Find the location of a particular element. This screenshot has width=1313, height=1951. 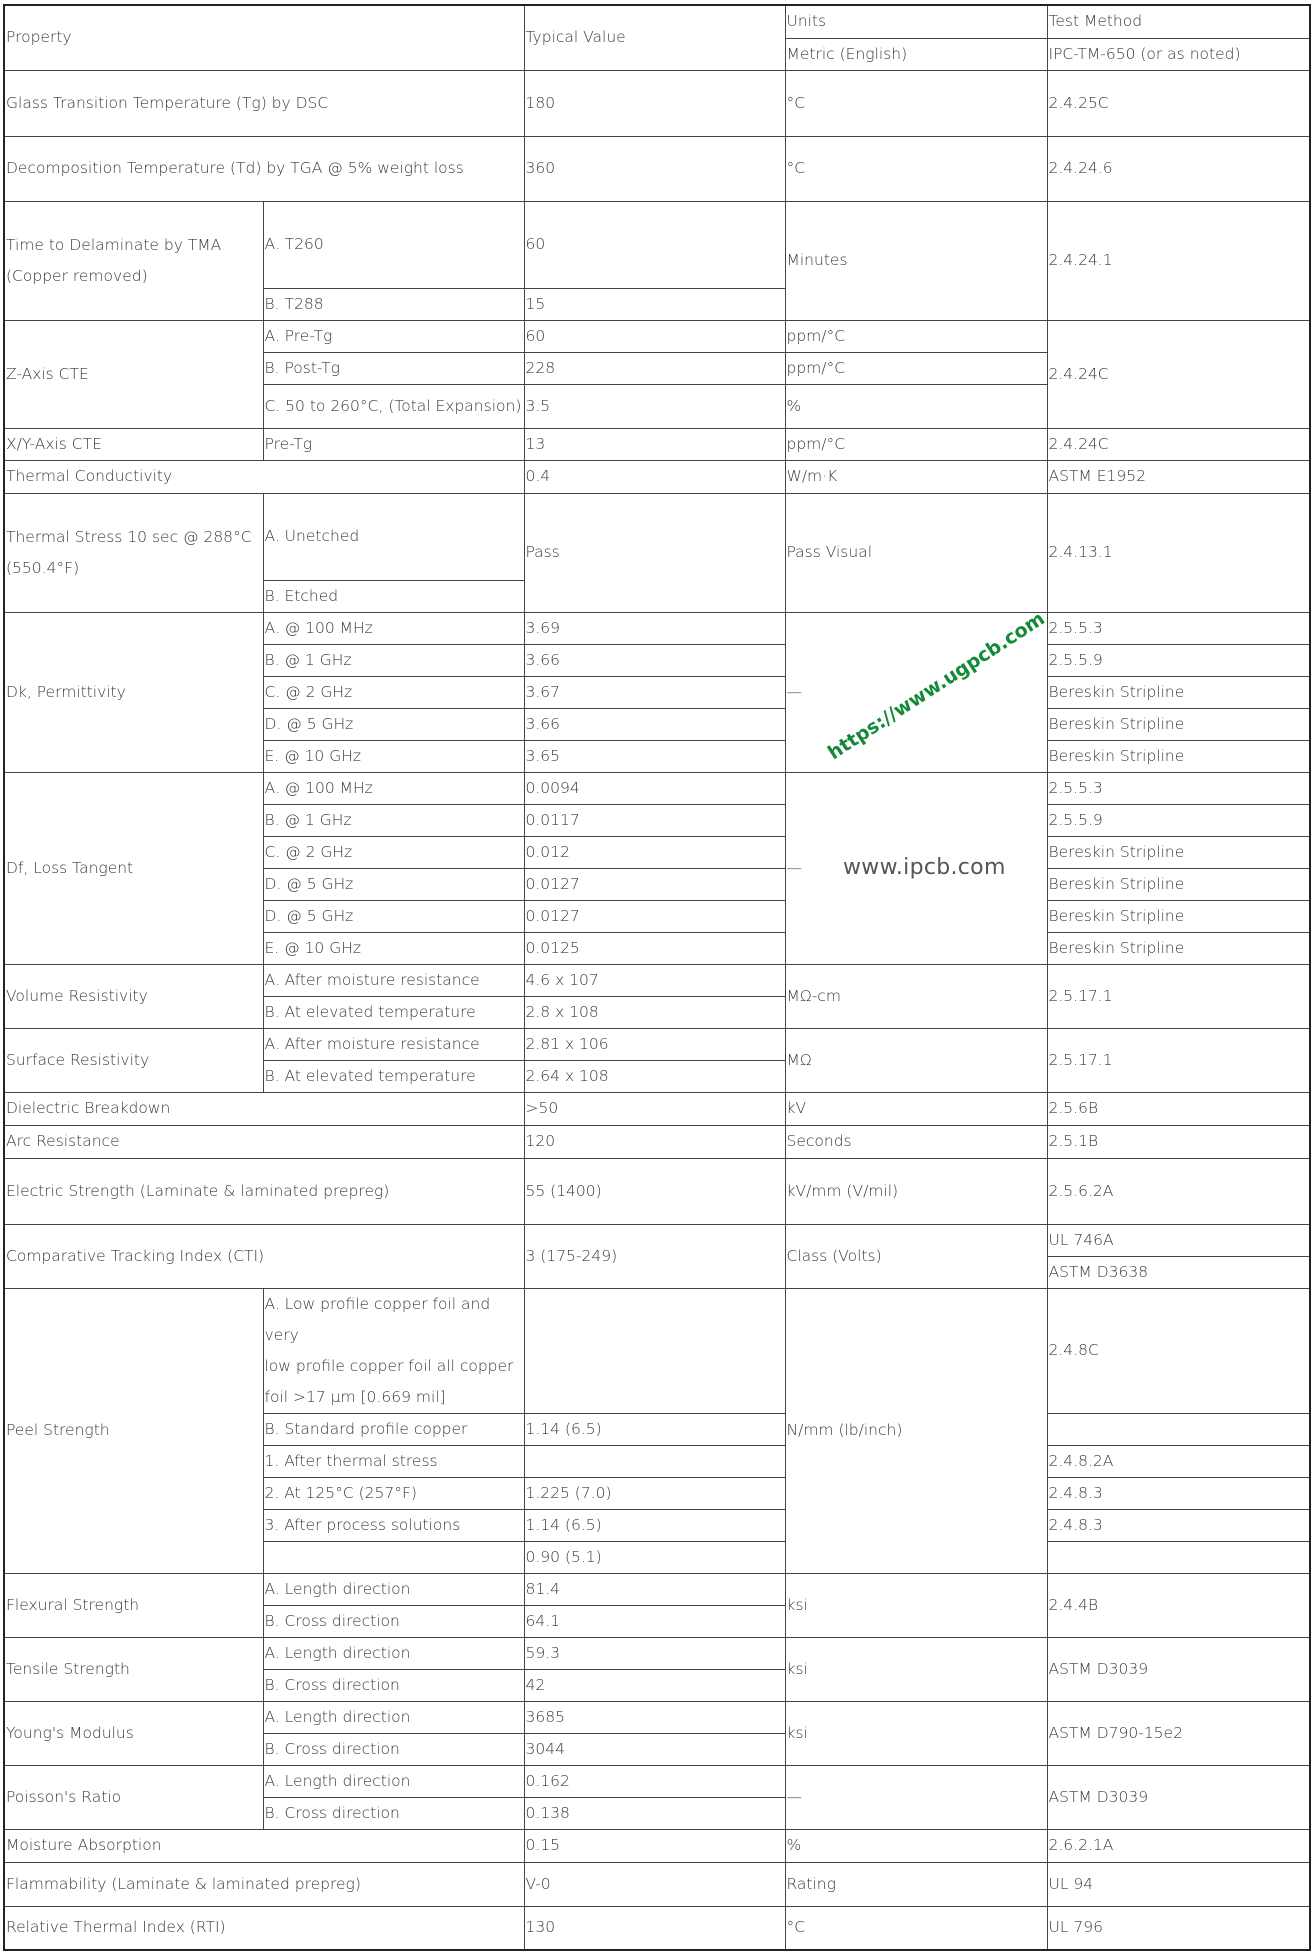

table-cell: 0.15 is located at coordinates (654, 1845).